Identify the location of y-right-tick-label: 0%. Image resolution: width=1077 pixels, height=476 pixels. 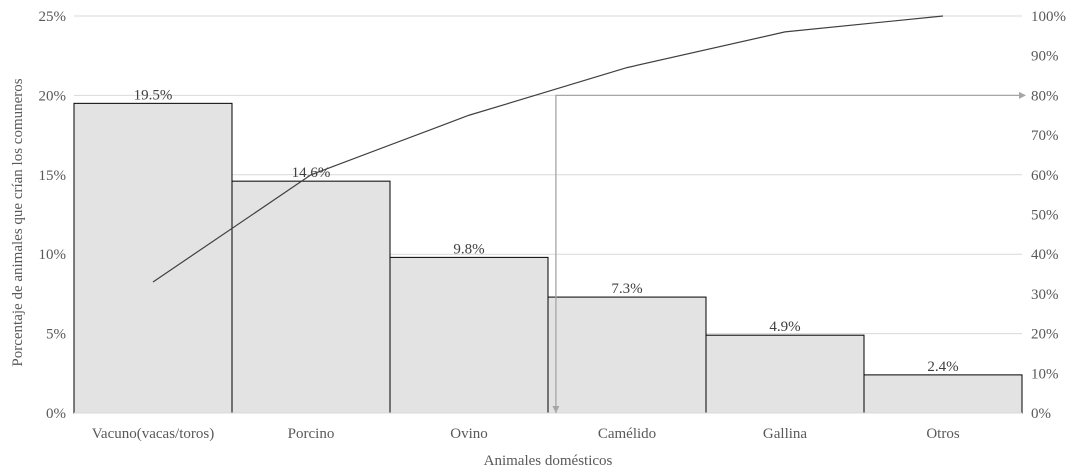
(1041, 414).